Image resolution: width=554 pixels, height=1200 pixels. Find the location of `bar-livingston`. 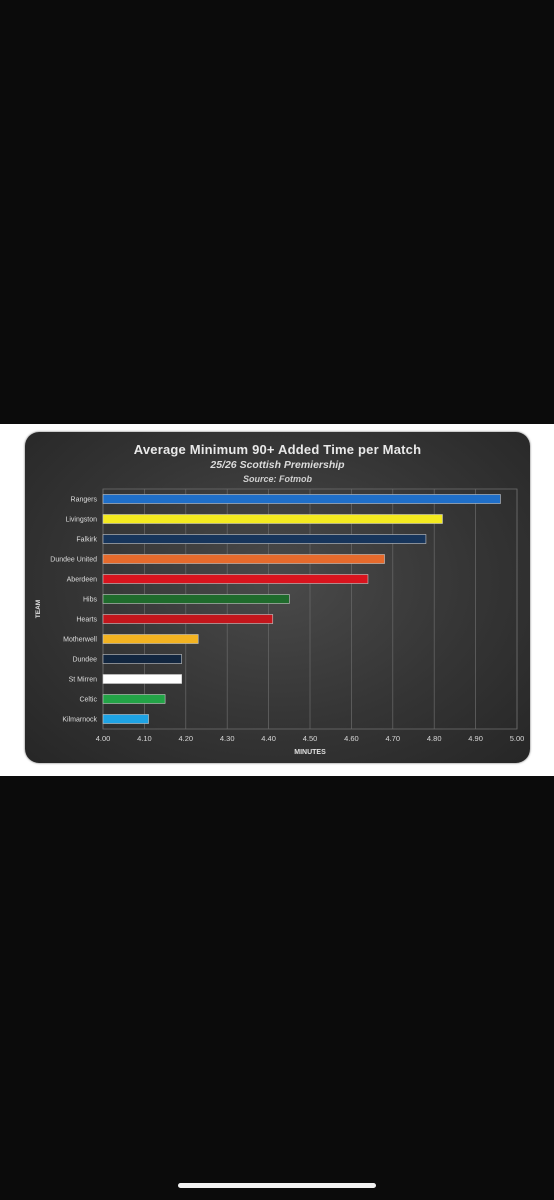

bar-livingston is located at coordinates (272, 519).